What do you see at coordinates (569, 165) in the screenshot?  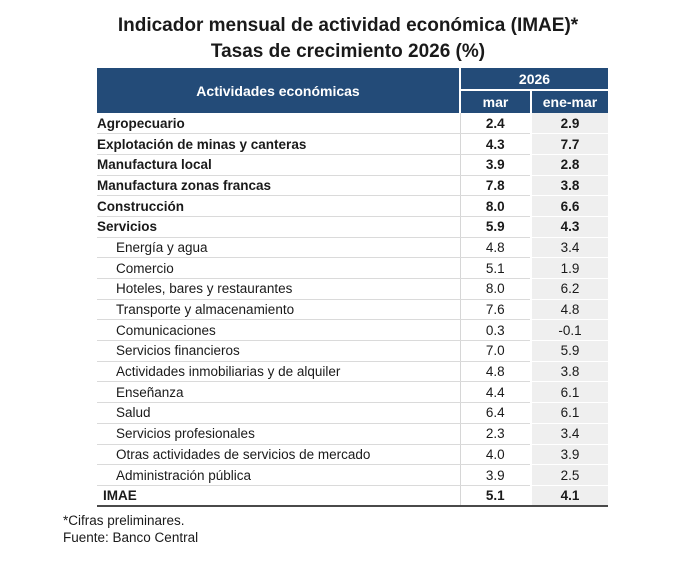 I see `value-ene-mar: 2.8` at bounding box center [569, 165].